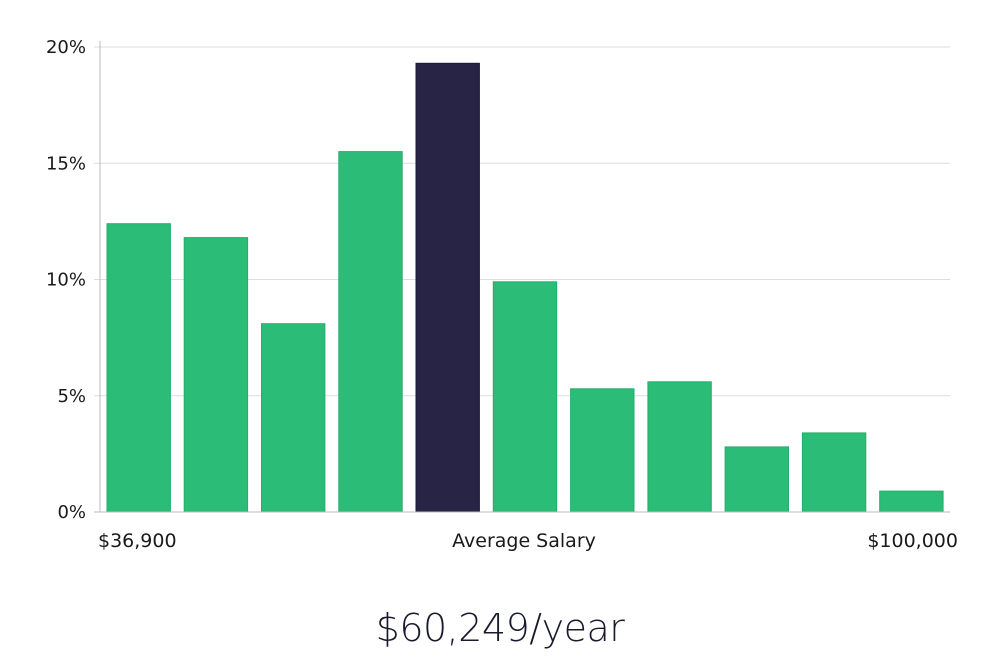  What do you see at coordinates (912, 541) in the screenshot?
I see `x-label-max: $100,000` at bounding box center [912, 541].